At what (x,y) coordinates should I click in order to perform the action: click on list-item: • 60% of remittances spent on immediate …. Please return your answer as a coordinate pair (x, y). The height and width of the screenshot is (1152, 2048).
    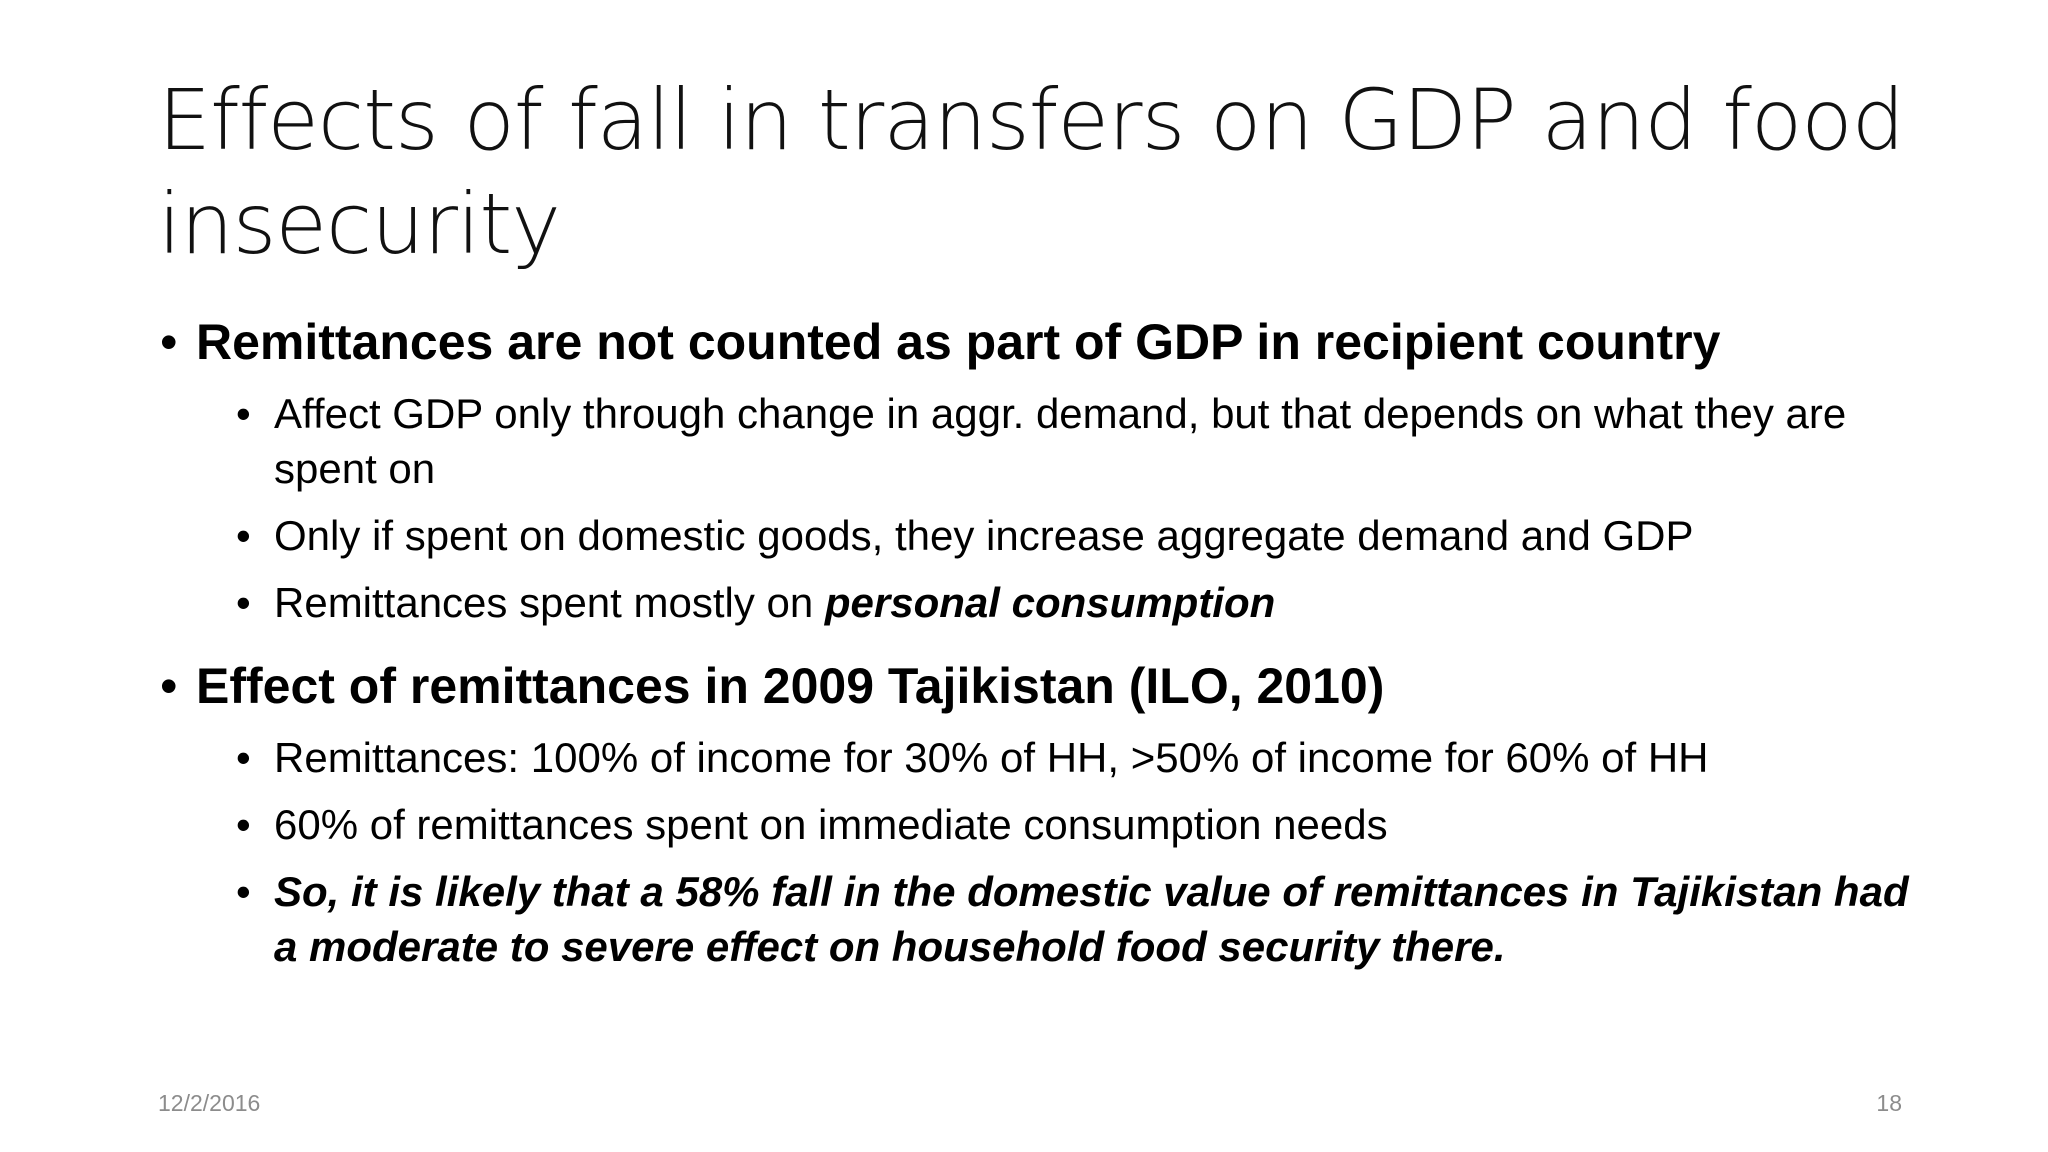
    Looking at the image, I should click on (1038, 824).